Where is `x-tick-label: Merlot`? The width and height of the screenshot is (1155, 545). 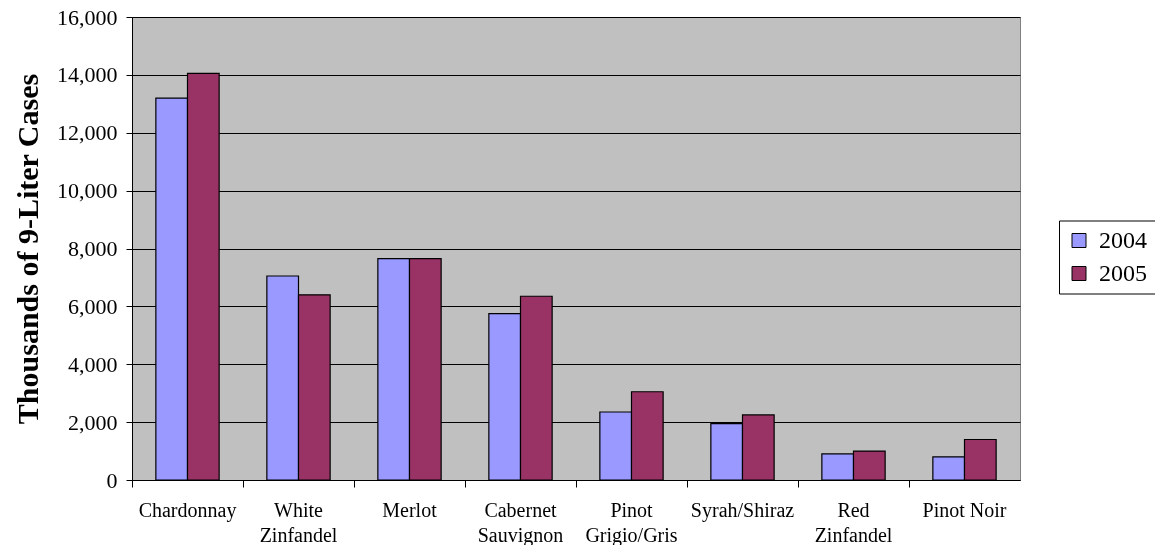
x-tick-label: Merlot is located at coordinates (410, 509).